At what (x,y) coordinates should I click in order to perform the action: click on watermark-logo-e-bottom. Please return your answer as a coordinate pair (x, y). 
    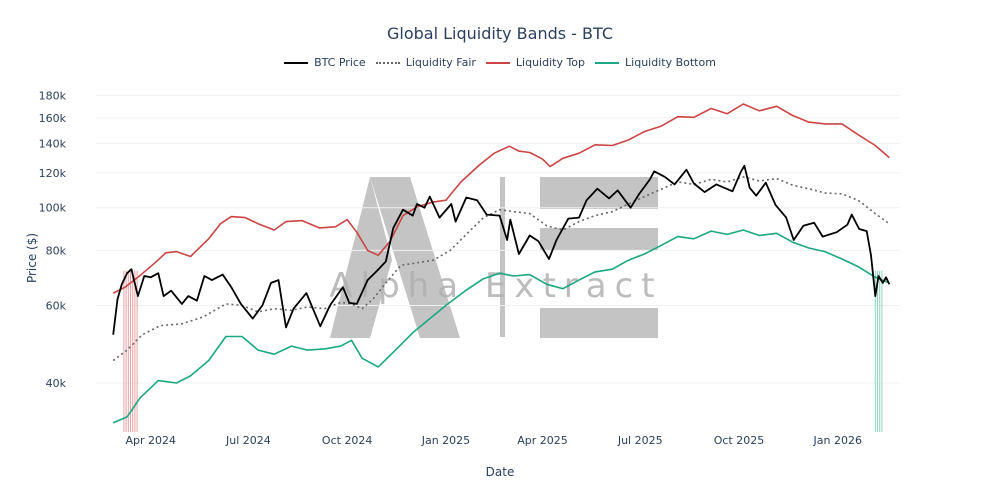
    Looking at the image, I should click on (599, 323).